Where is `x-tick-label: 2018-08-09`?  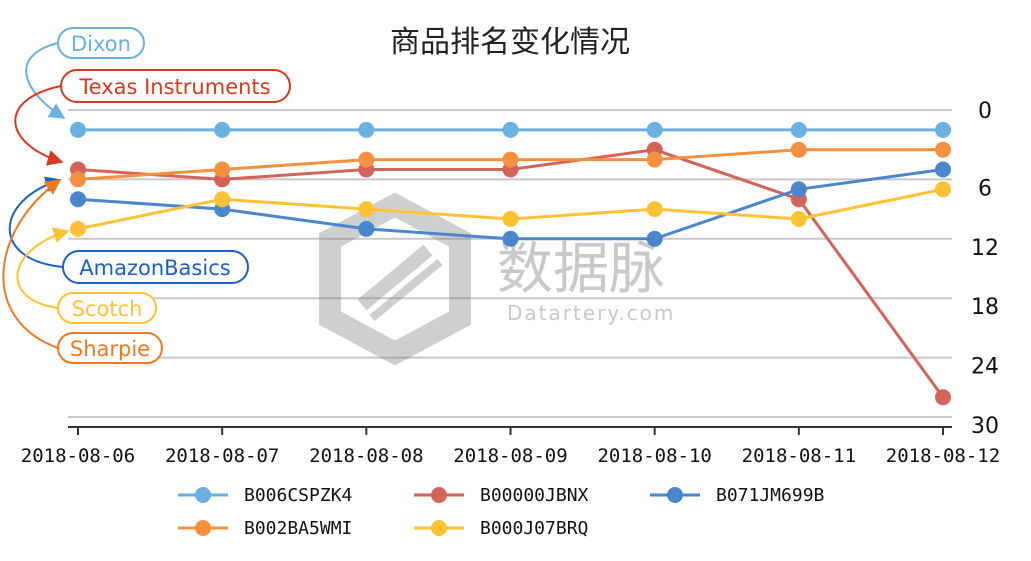
x-tick-label: 2018-08-09 is located at coordinates (510, 456).